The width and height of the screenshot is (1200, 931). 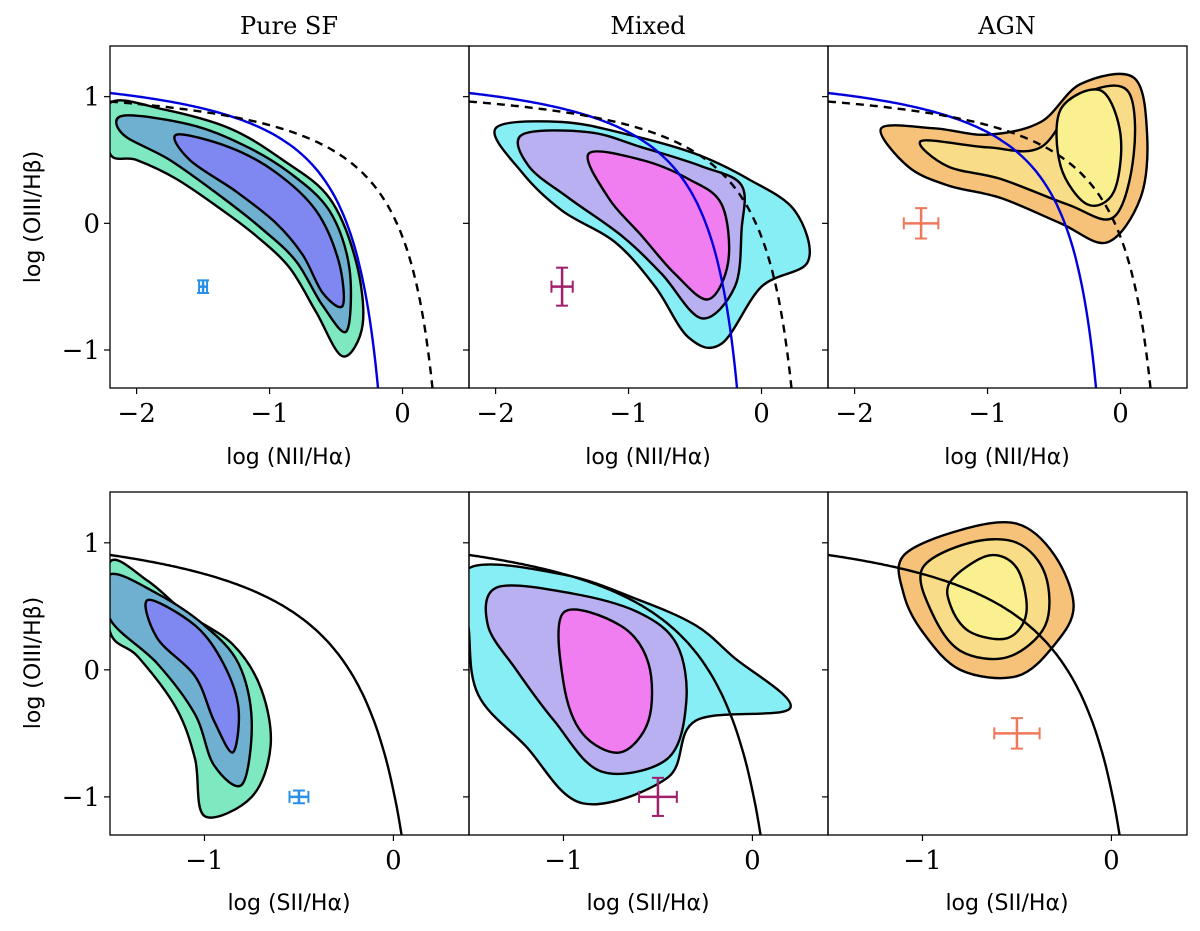 I want to click on xlabel-top-right: log (NII/Hα), so click(x=1007, y=457).